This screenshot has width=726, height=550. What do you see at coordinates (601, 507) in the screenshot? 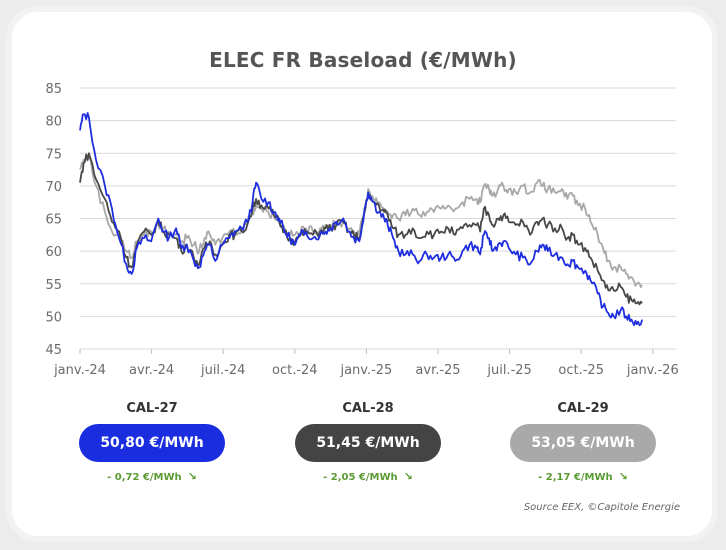
I see `source-note: Source EEX, ©Capitole Energie` at bounding box center [601, 507].